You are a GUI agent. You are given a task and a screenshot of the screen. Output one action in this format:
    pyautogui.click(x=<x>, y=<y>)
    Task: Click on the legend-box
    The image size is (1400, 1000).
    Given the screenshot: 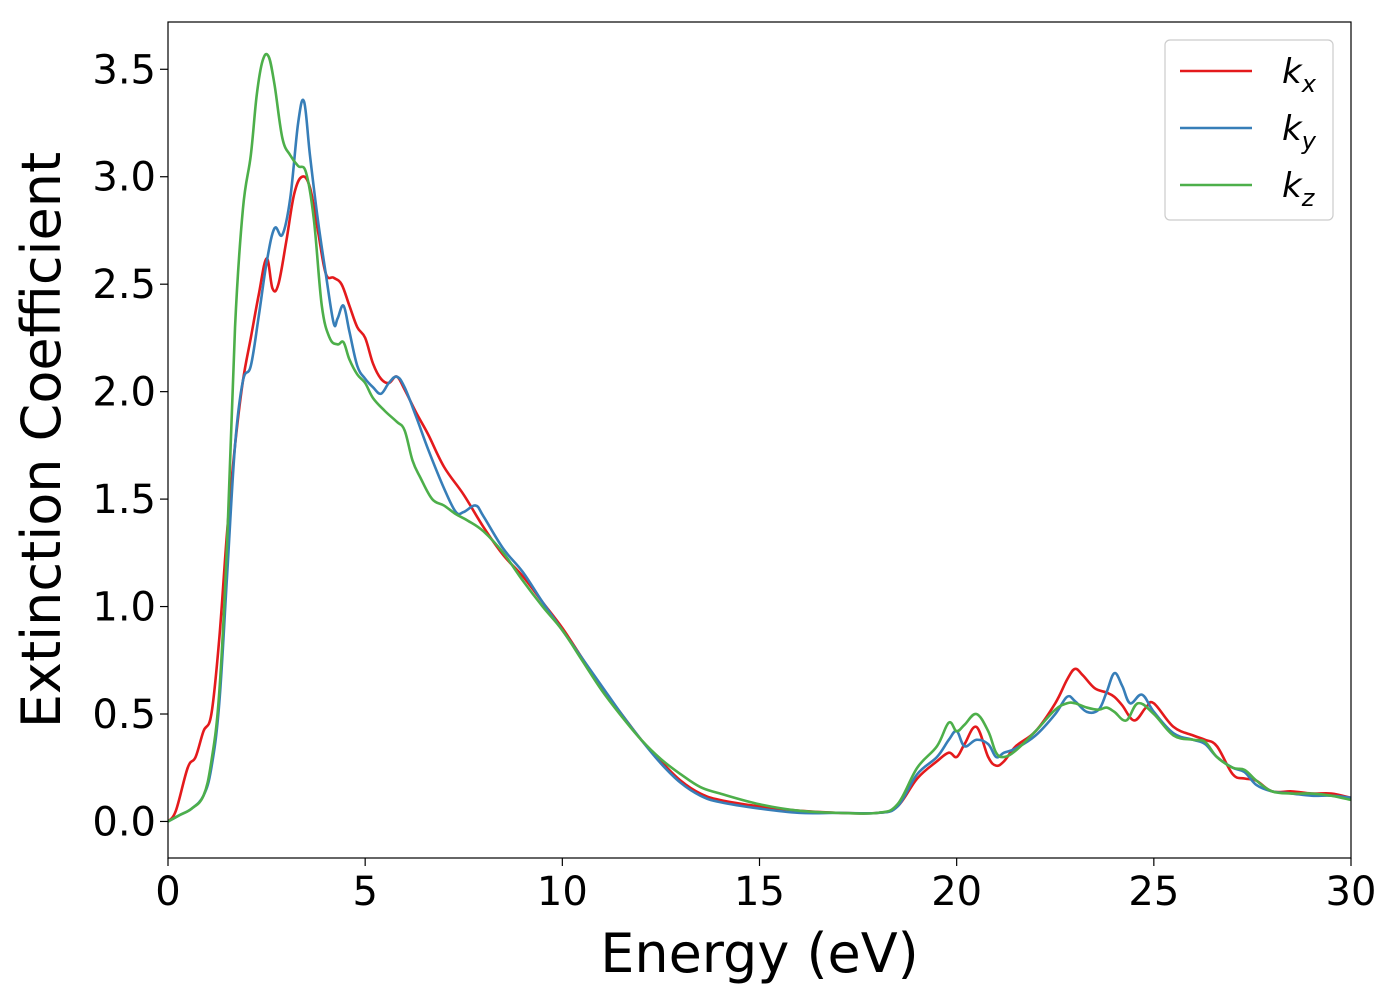 What is the action you would take?
    pyautogui.click(x=1249, y=130)
    